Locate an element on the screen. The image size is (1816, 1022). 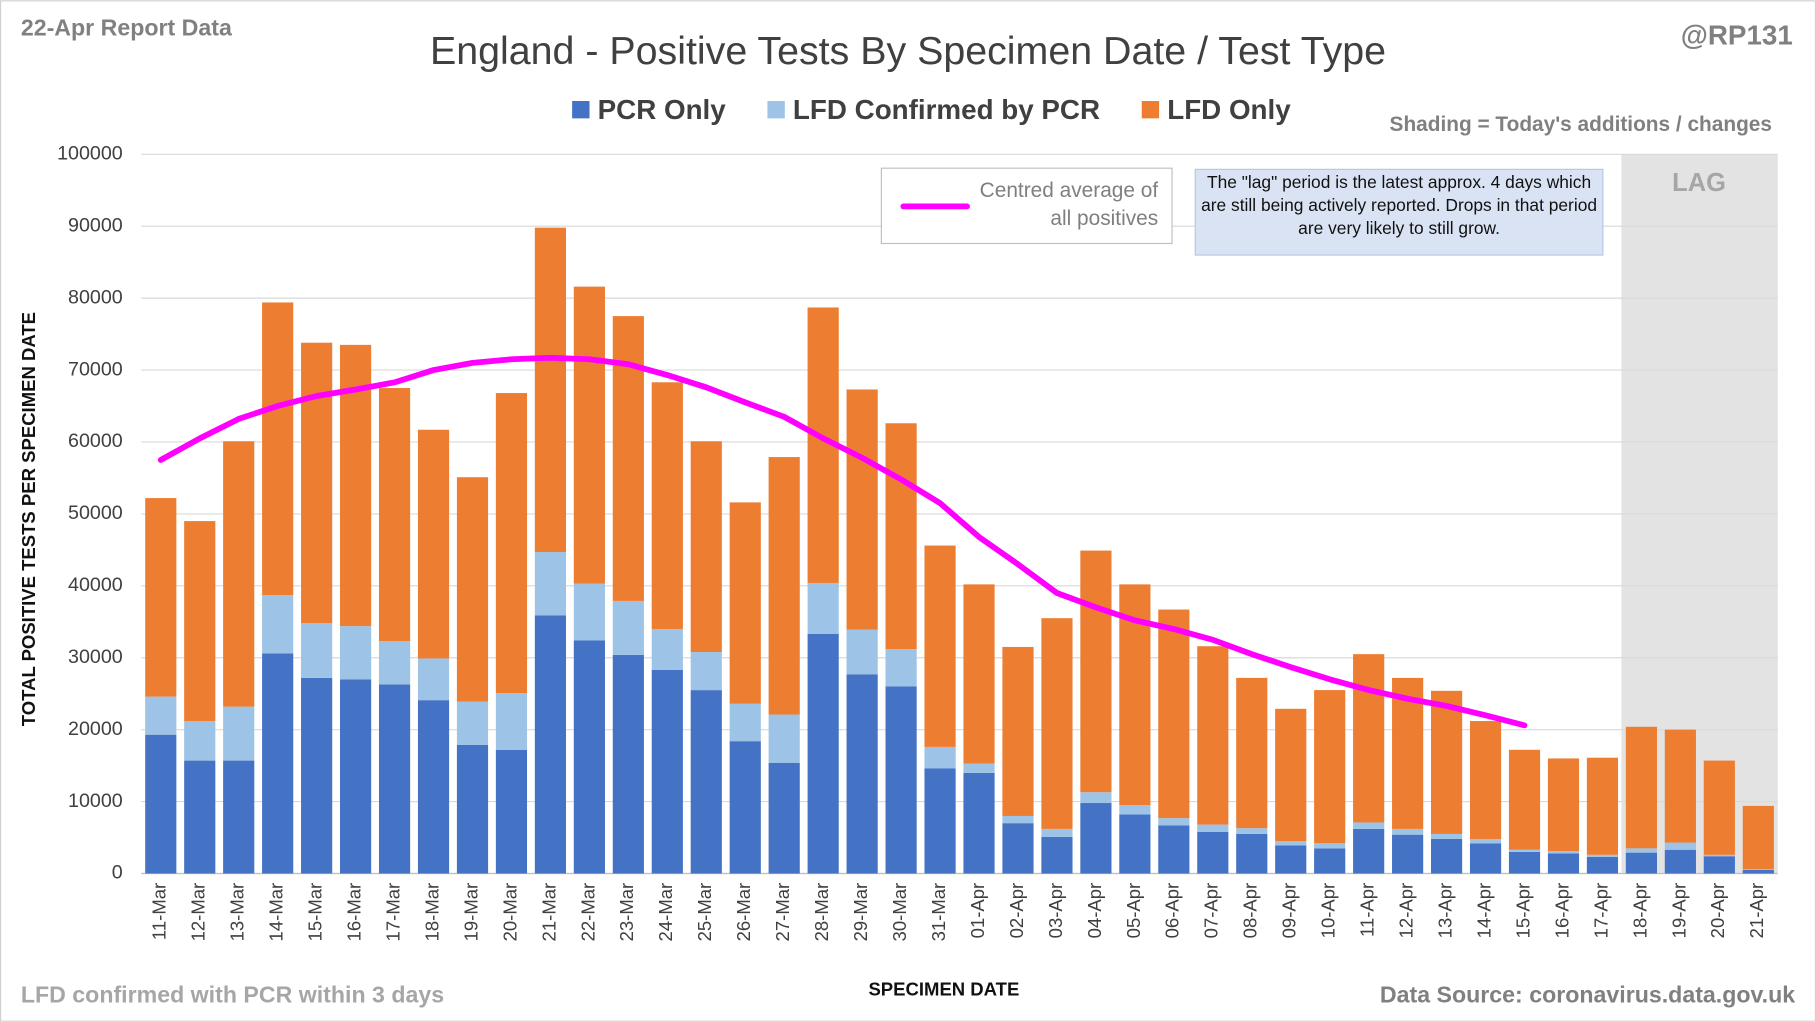
x-tick-label: 31-Mar is located at coordinates (938, 912).